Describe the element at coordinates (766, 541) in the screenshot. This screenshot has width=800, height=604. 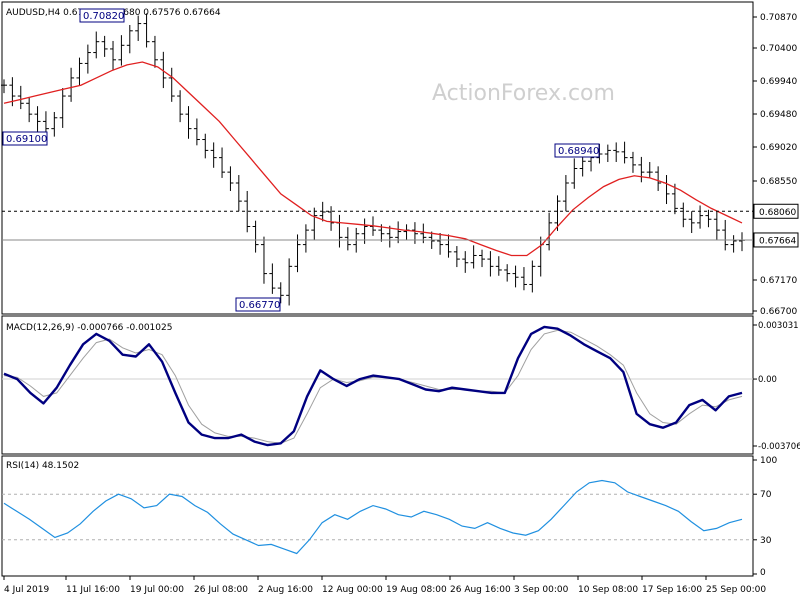
I see `rsi-y-tick-label: 30` at that location.